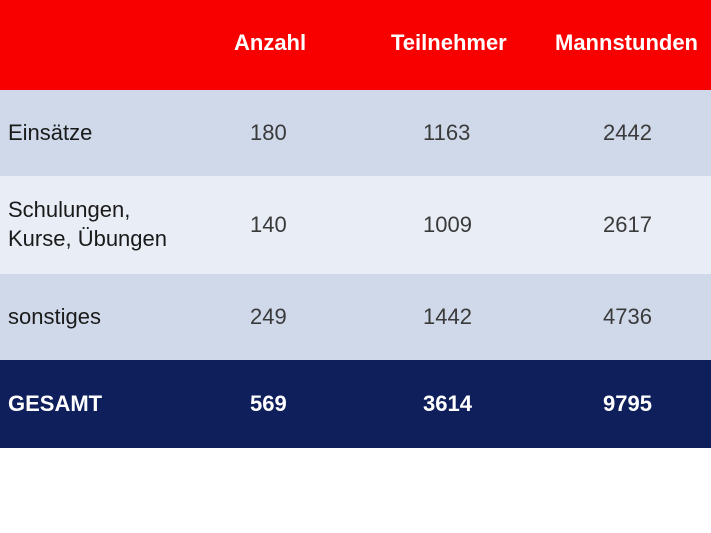  I want to click on header-mannstunden: Mannstunden, so click(626, 42).